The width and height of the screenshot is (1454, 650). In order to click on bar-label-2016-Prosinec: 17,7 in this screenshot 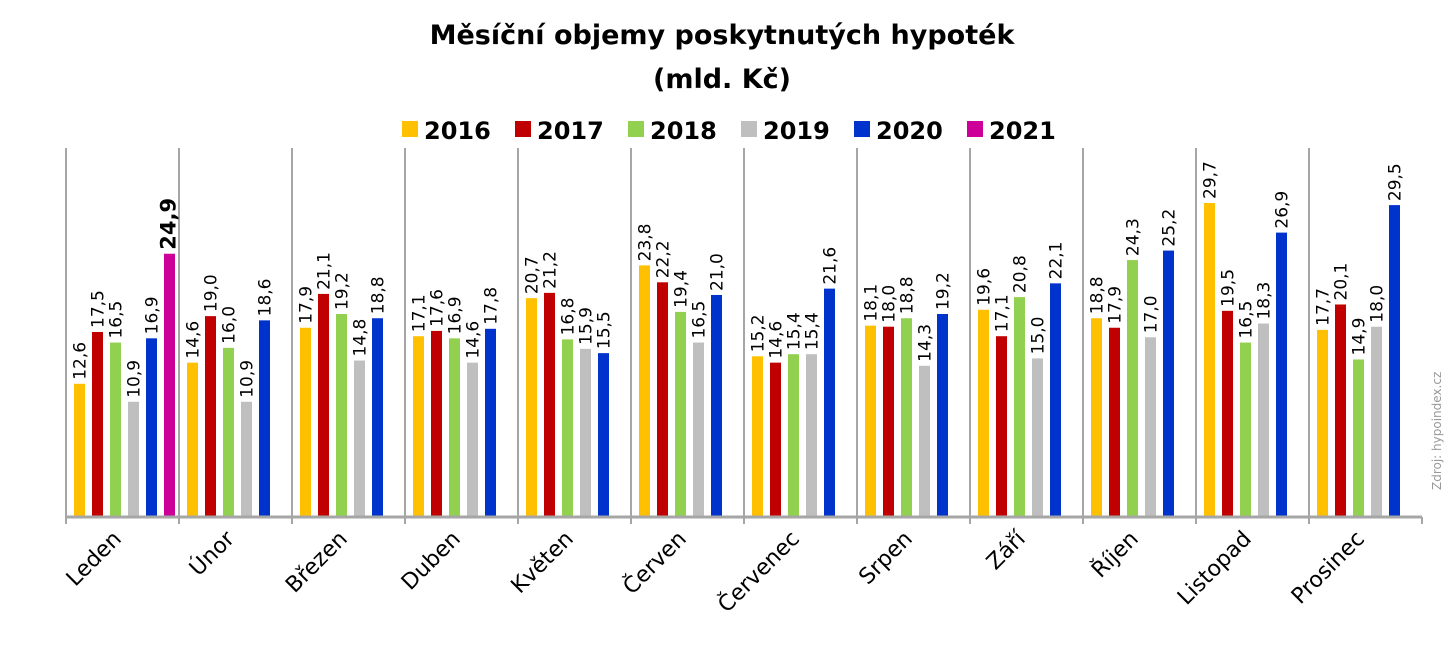, I will do `click(1324, 307)`.